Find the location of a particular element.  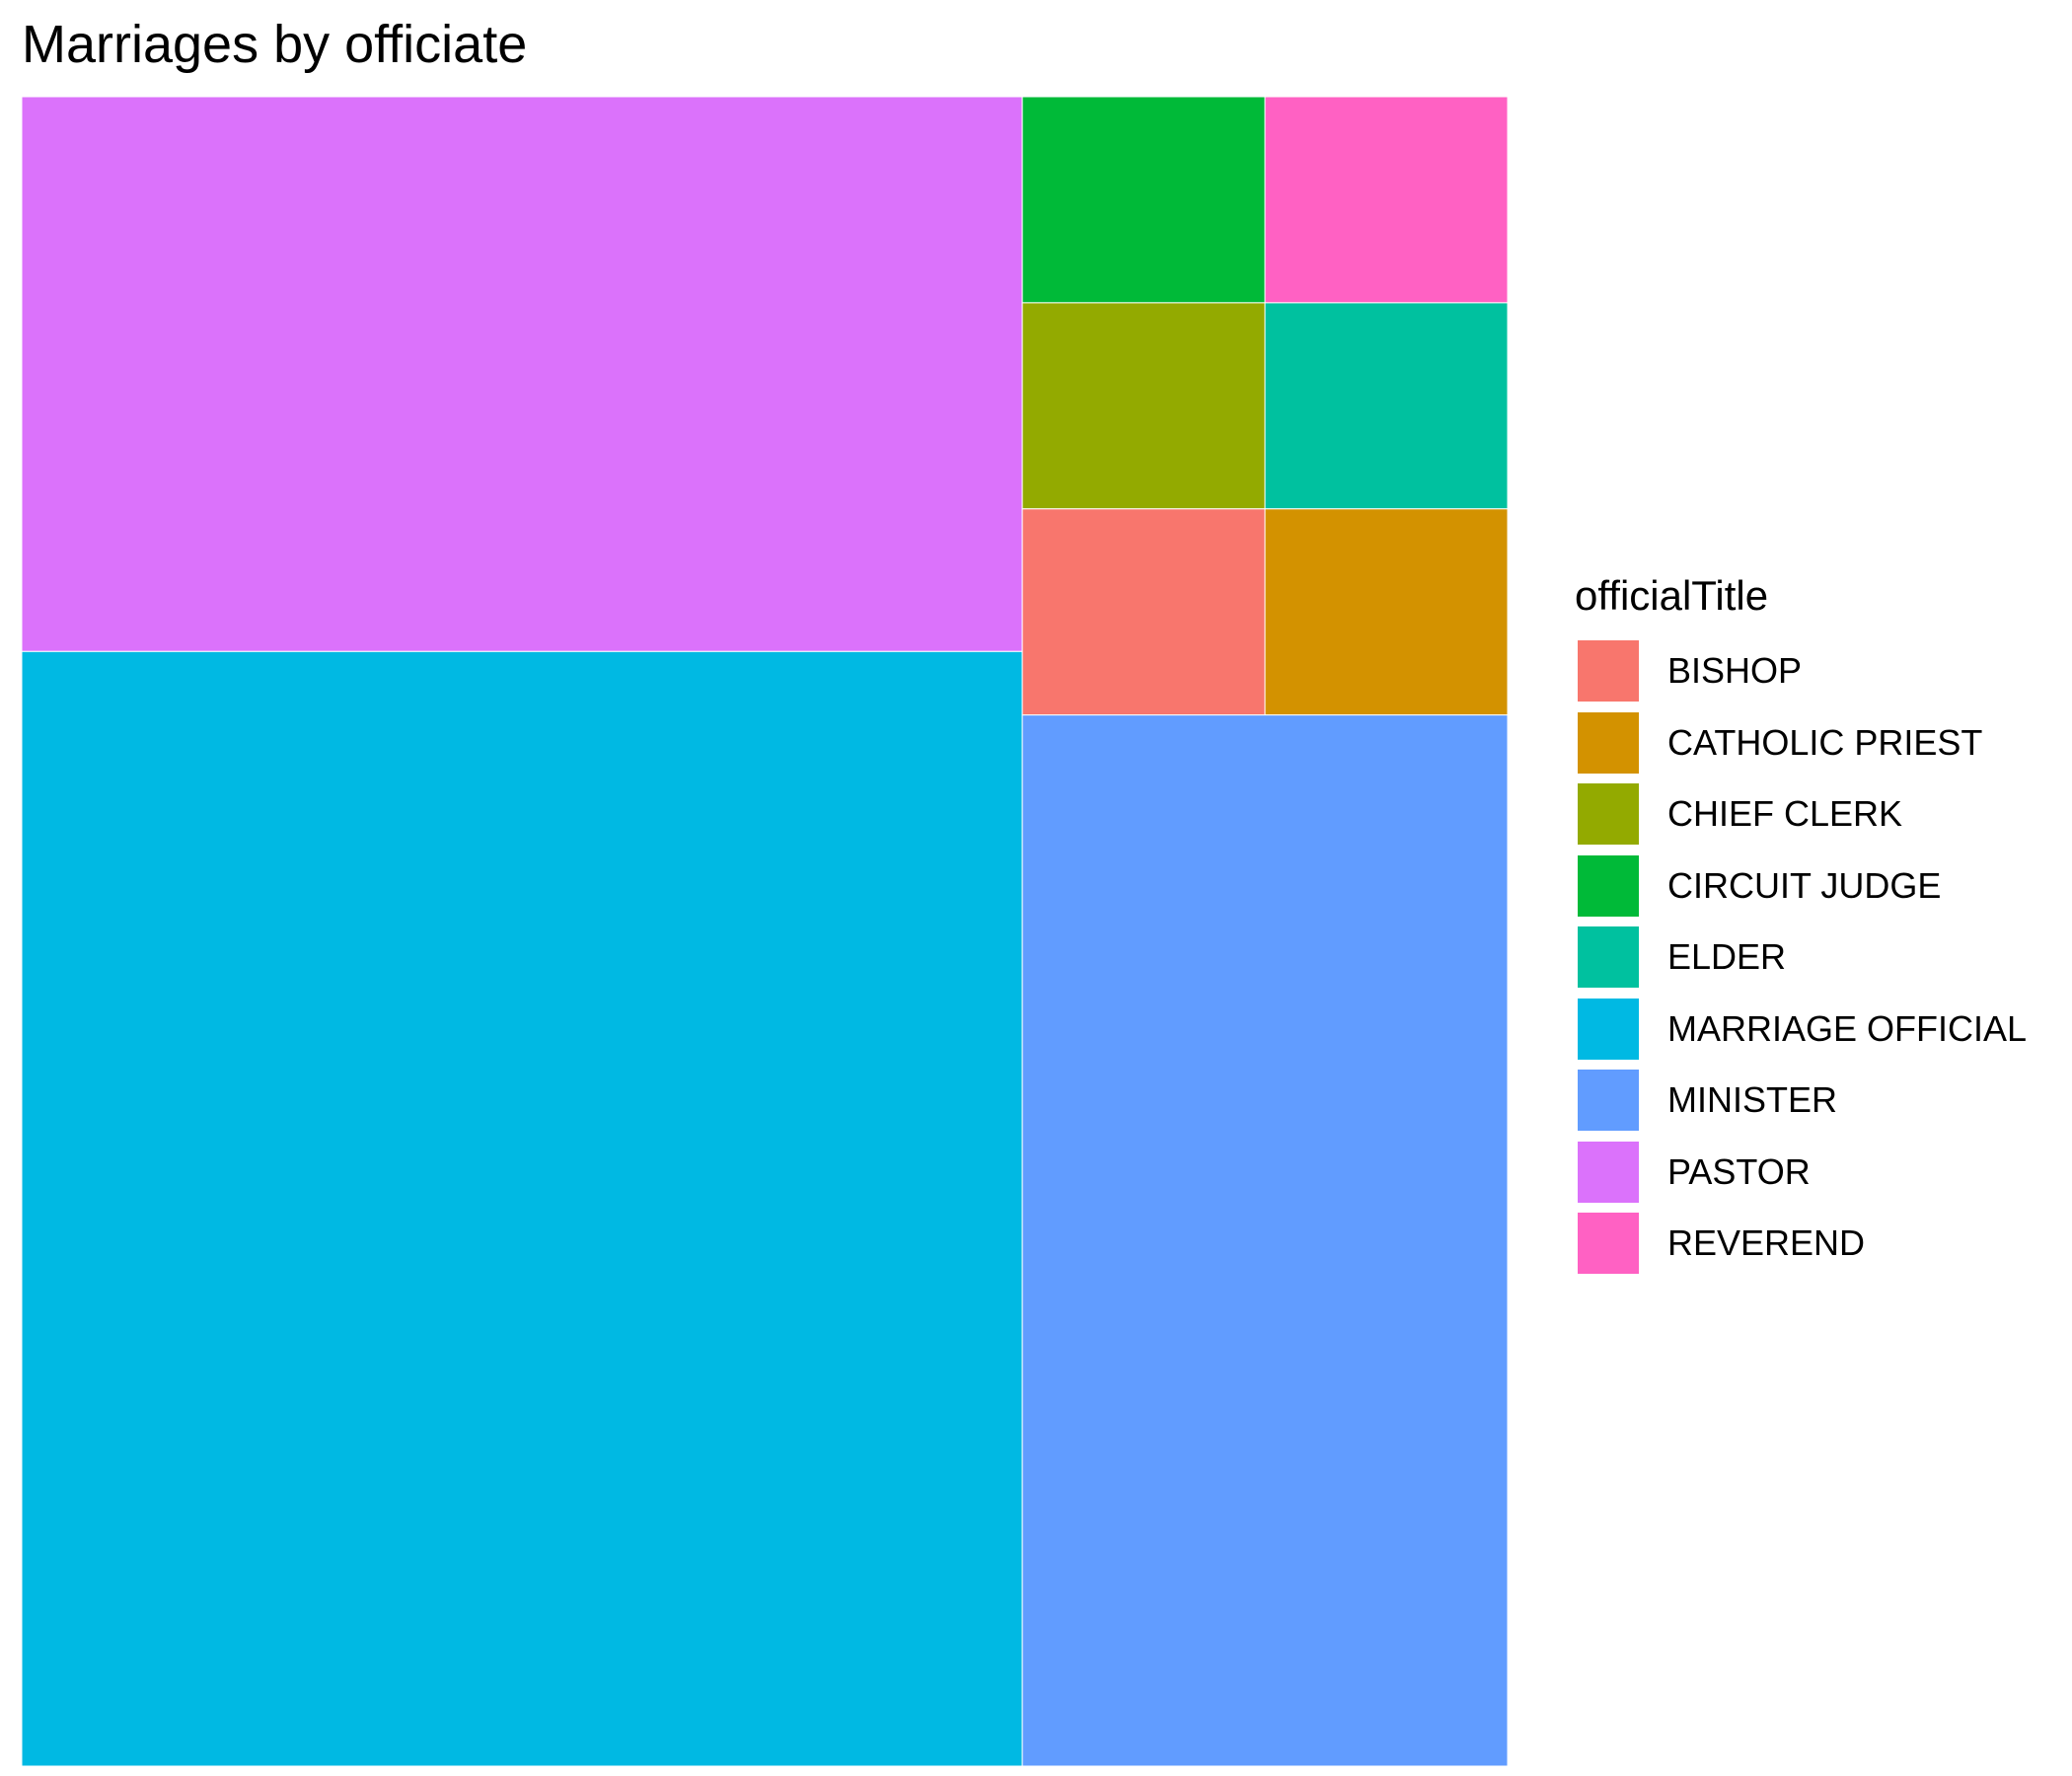

legend-label-catholic-priest: CATHOLIC PRIEST is located at coordinates (1825, 742).